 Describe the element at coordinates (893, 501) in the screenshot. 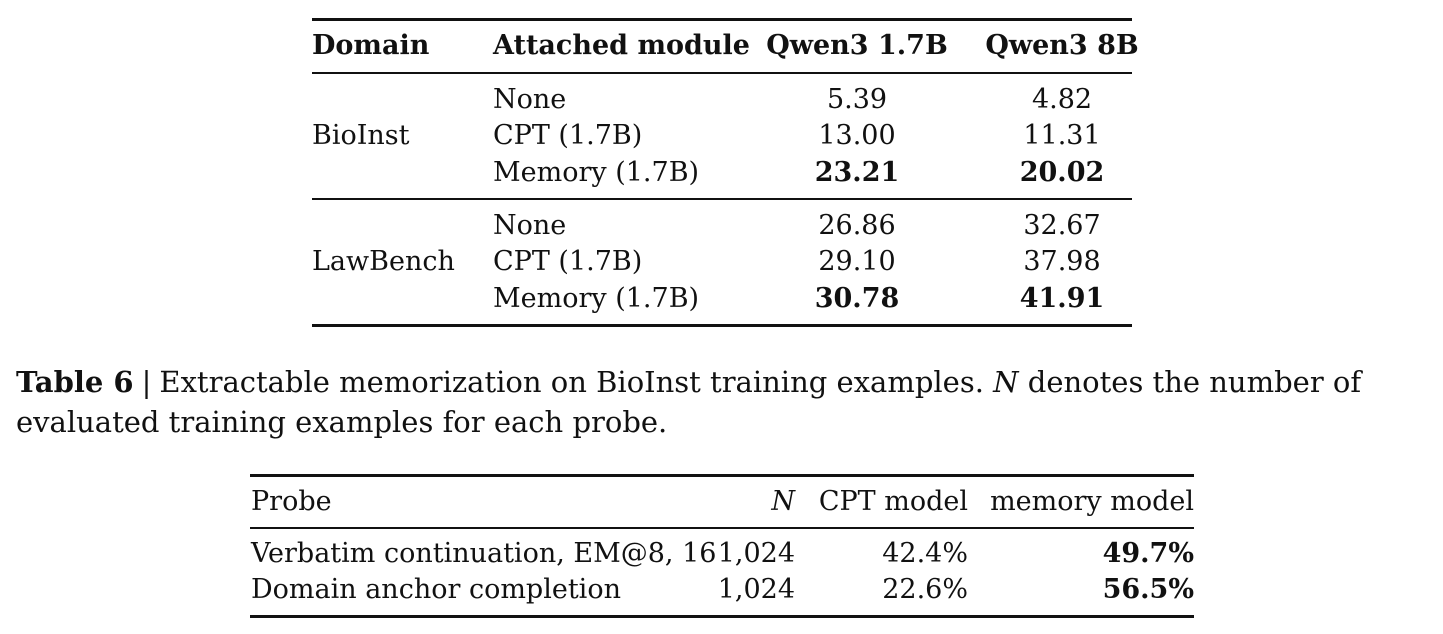

I see `header-cpt-model: CPT model` at that location.